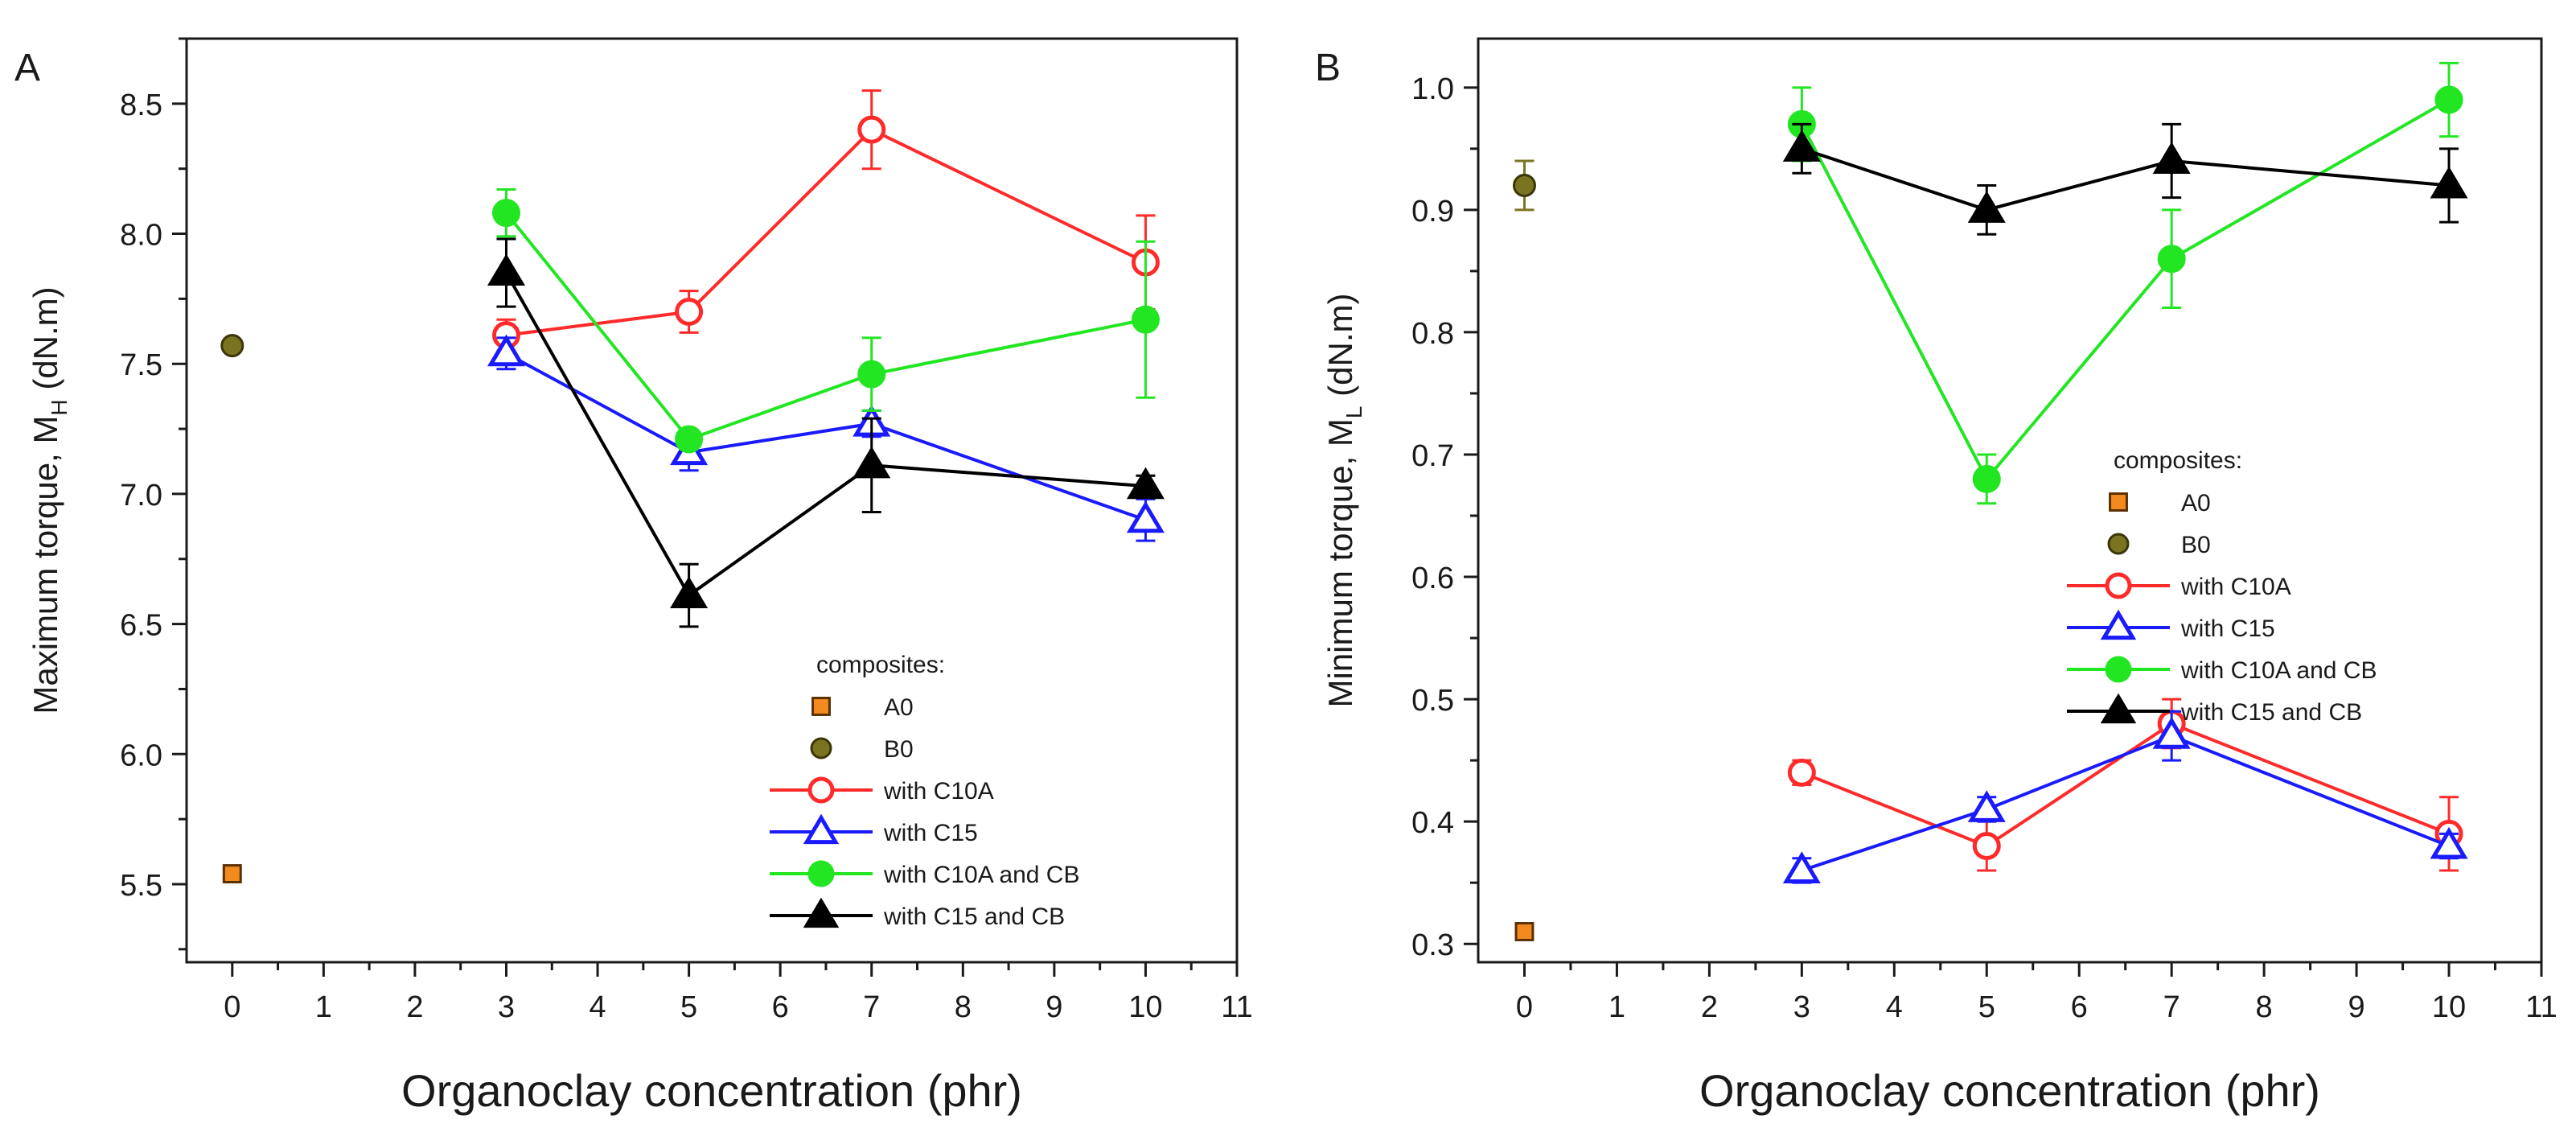 The height and width of the screenshot is (1136, 2576). What do you see at coordinates (1432, 211) in the screenshot?
I see `panel-b-y-tick-label: 0.9` at bounding box center [1432, 211].